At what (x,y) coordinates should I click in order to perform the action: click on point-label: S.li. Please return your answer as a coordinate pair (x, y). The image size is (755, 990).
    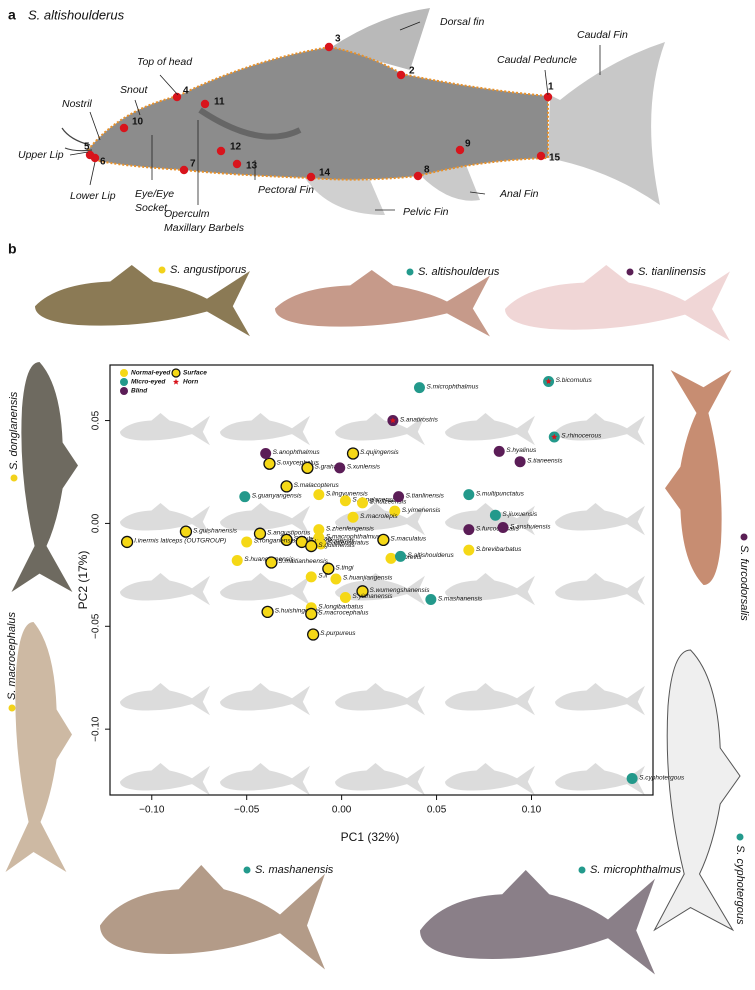
    Looking at the image, I should click on (323, 576).